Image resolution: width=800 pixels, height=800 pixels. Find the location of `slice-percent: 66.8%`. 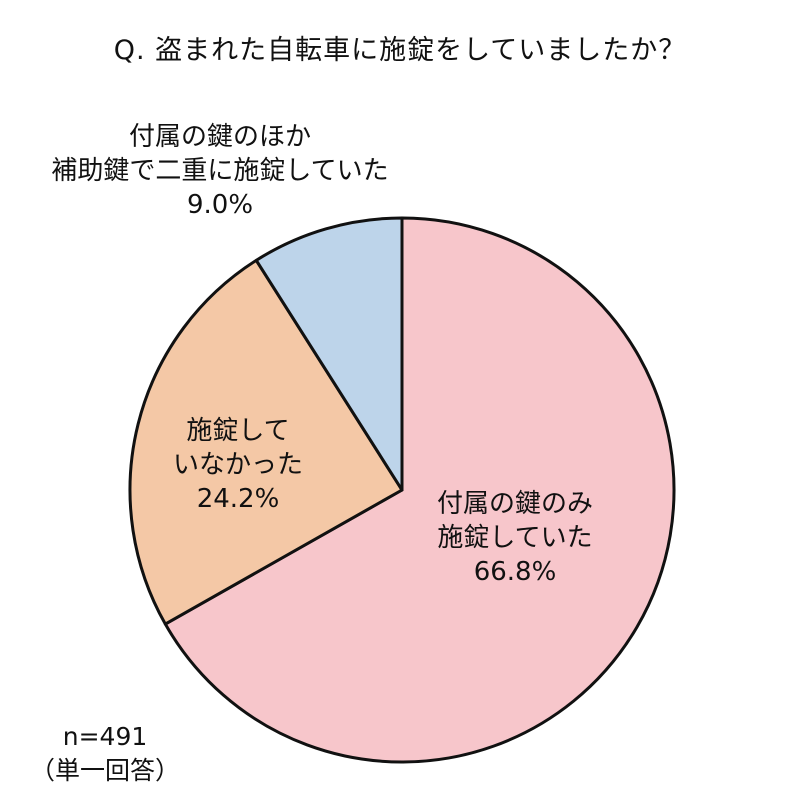

slice-percent: 66.8% is located at coordinates (515, 572).